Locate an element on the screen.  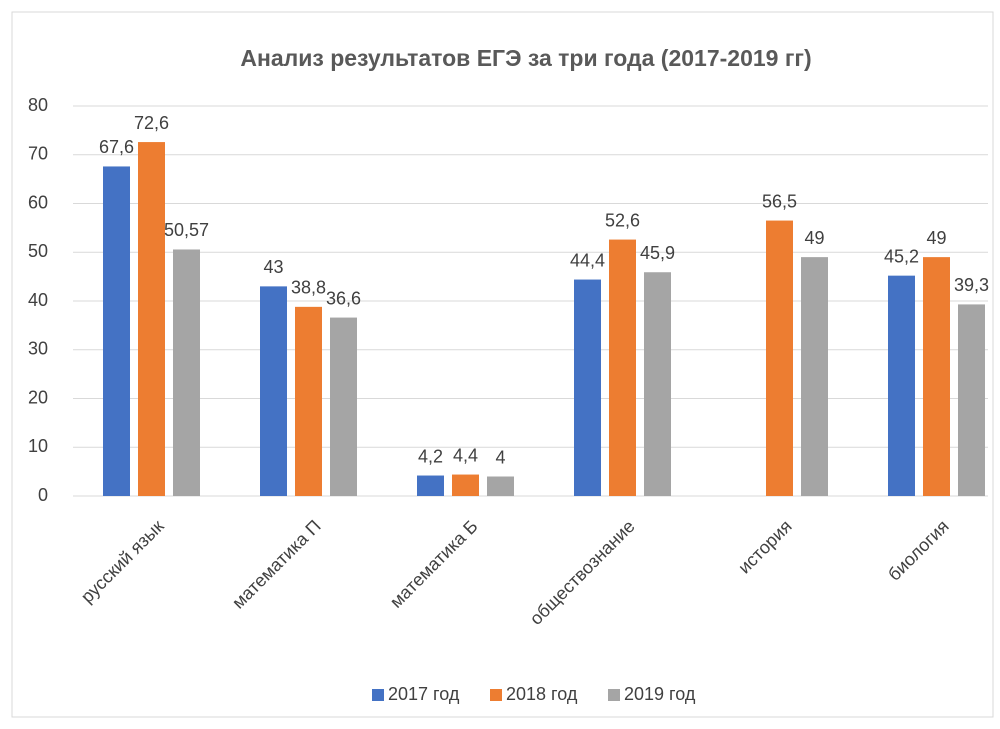
data-label: 4 is located at coordinates (500, 457).